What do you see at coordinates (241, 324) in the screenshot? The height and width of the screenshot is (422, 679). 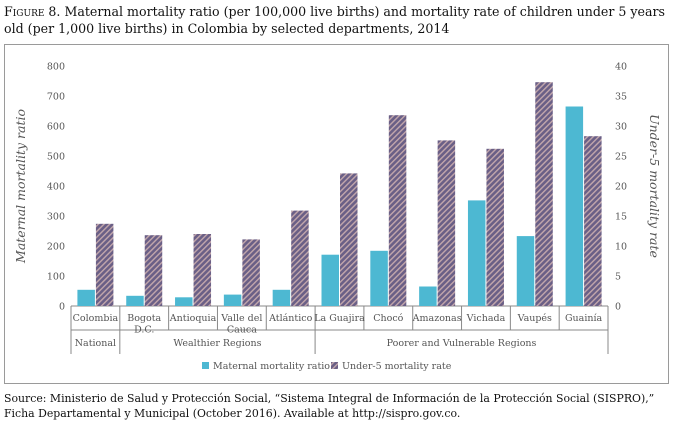 I see `x-tick-label: Valle del Cauca` at bounding box center [241, 324].